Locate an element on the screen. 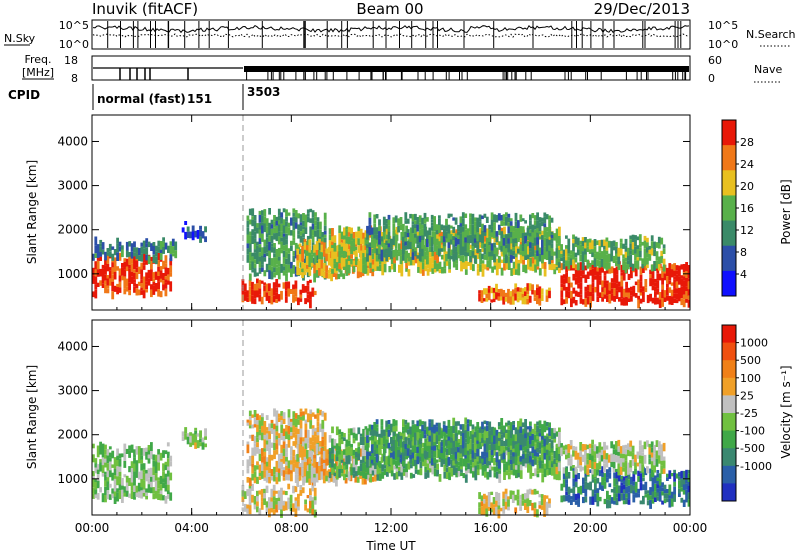 The image size is (800, 554). freq-left-label-line1: Freq. is located at coordinates (37, 59).